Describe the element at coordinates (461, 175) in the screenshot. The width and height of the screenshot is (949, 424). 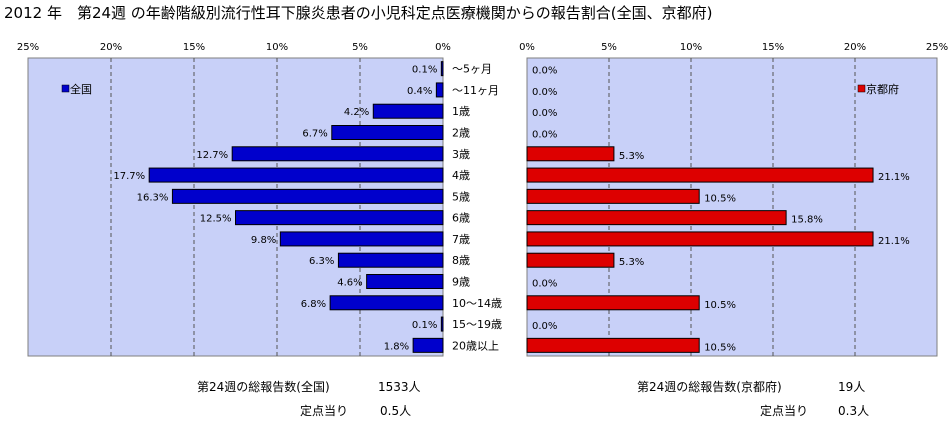
I see `category-label: 4歳` at that location.